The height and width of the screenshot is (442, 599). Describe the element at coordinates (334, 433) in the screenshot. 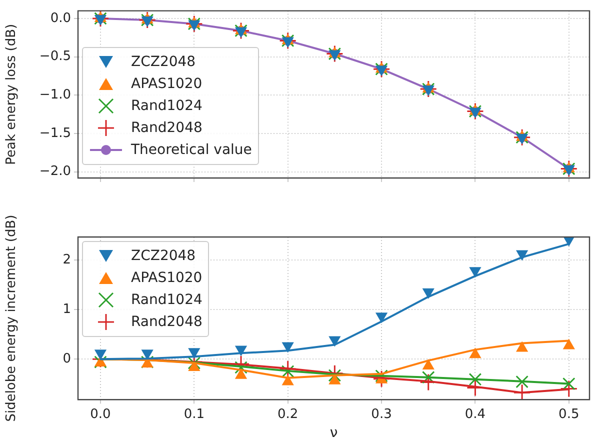

I see `x-axis-title: ν` at that location.